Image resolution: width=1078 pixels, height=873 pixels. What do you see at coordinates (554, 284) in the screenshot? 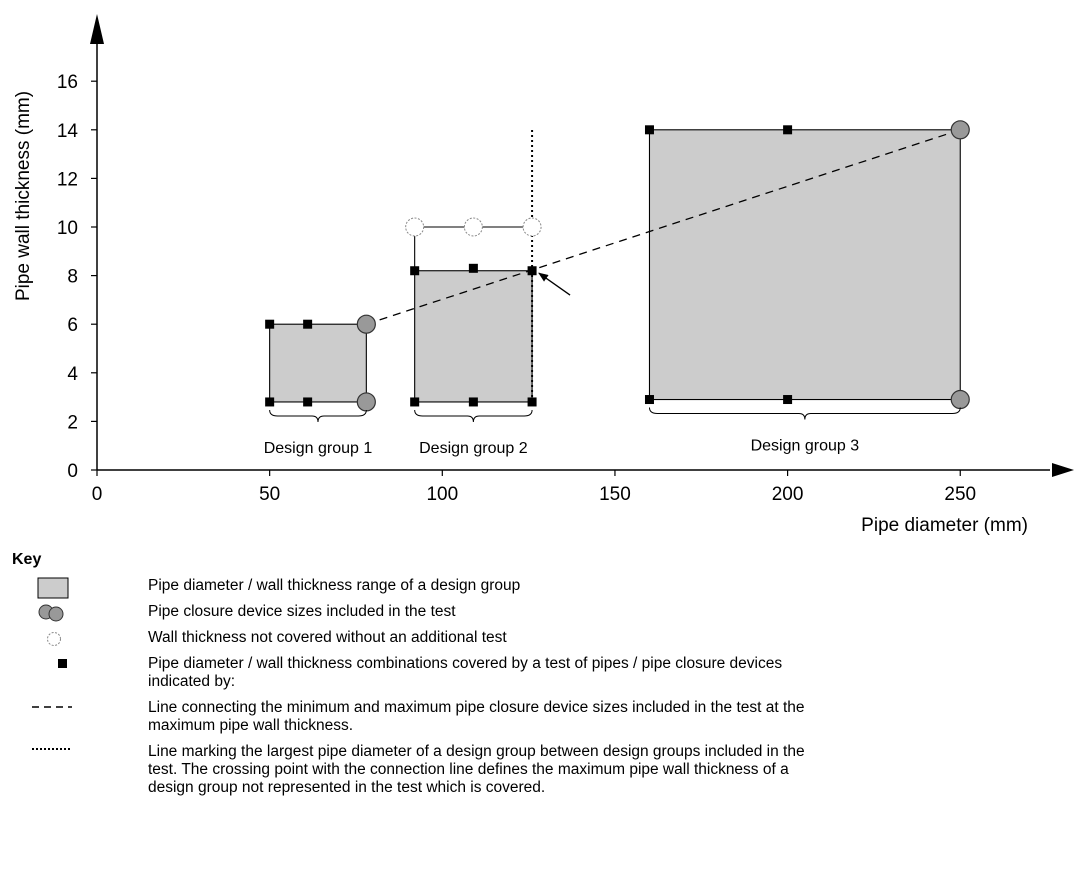
I see `crossing-point-arrow` at bounding box center [554, 284].